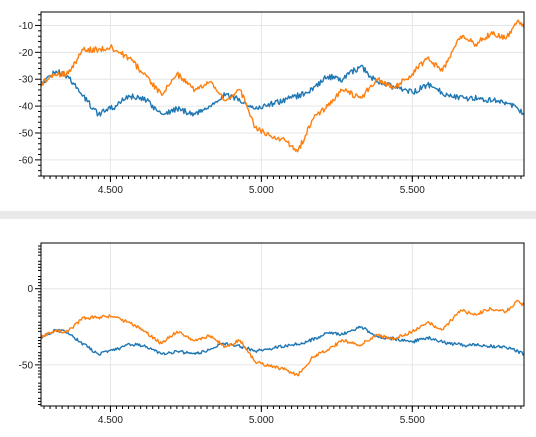 The width and height of the screenshot is (536, 437). I want to click on panel-separator, so click(268, 215).